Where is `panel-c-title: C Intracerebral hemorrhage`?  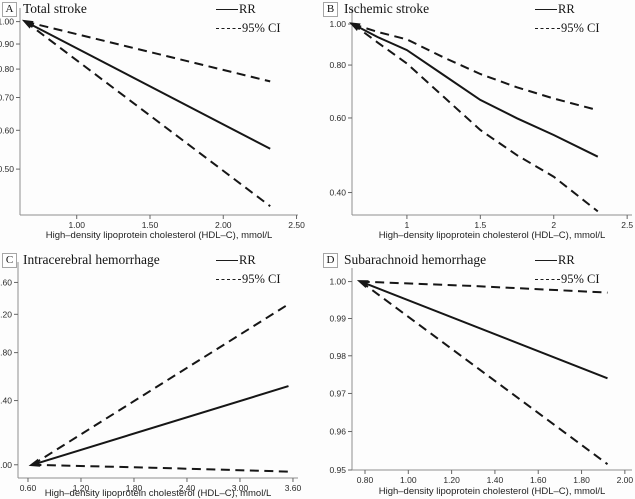
panel-c-title: C Intracerebral hemorrhage is located at coordinates (81, 260).